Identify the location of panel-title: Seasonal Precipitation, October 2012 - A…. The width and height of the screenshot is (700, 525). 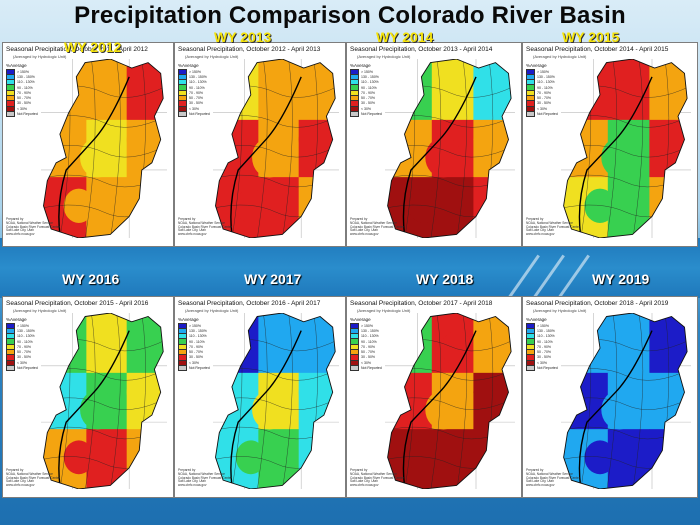
(249, 49).